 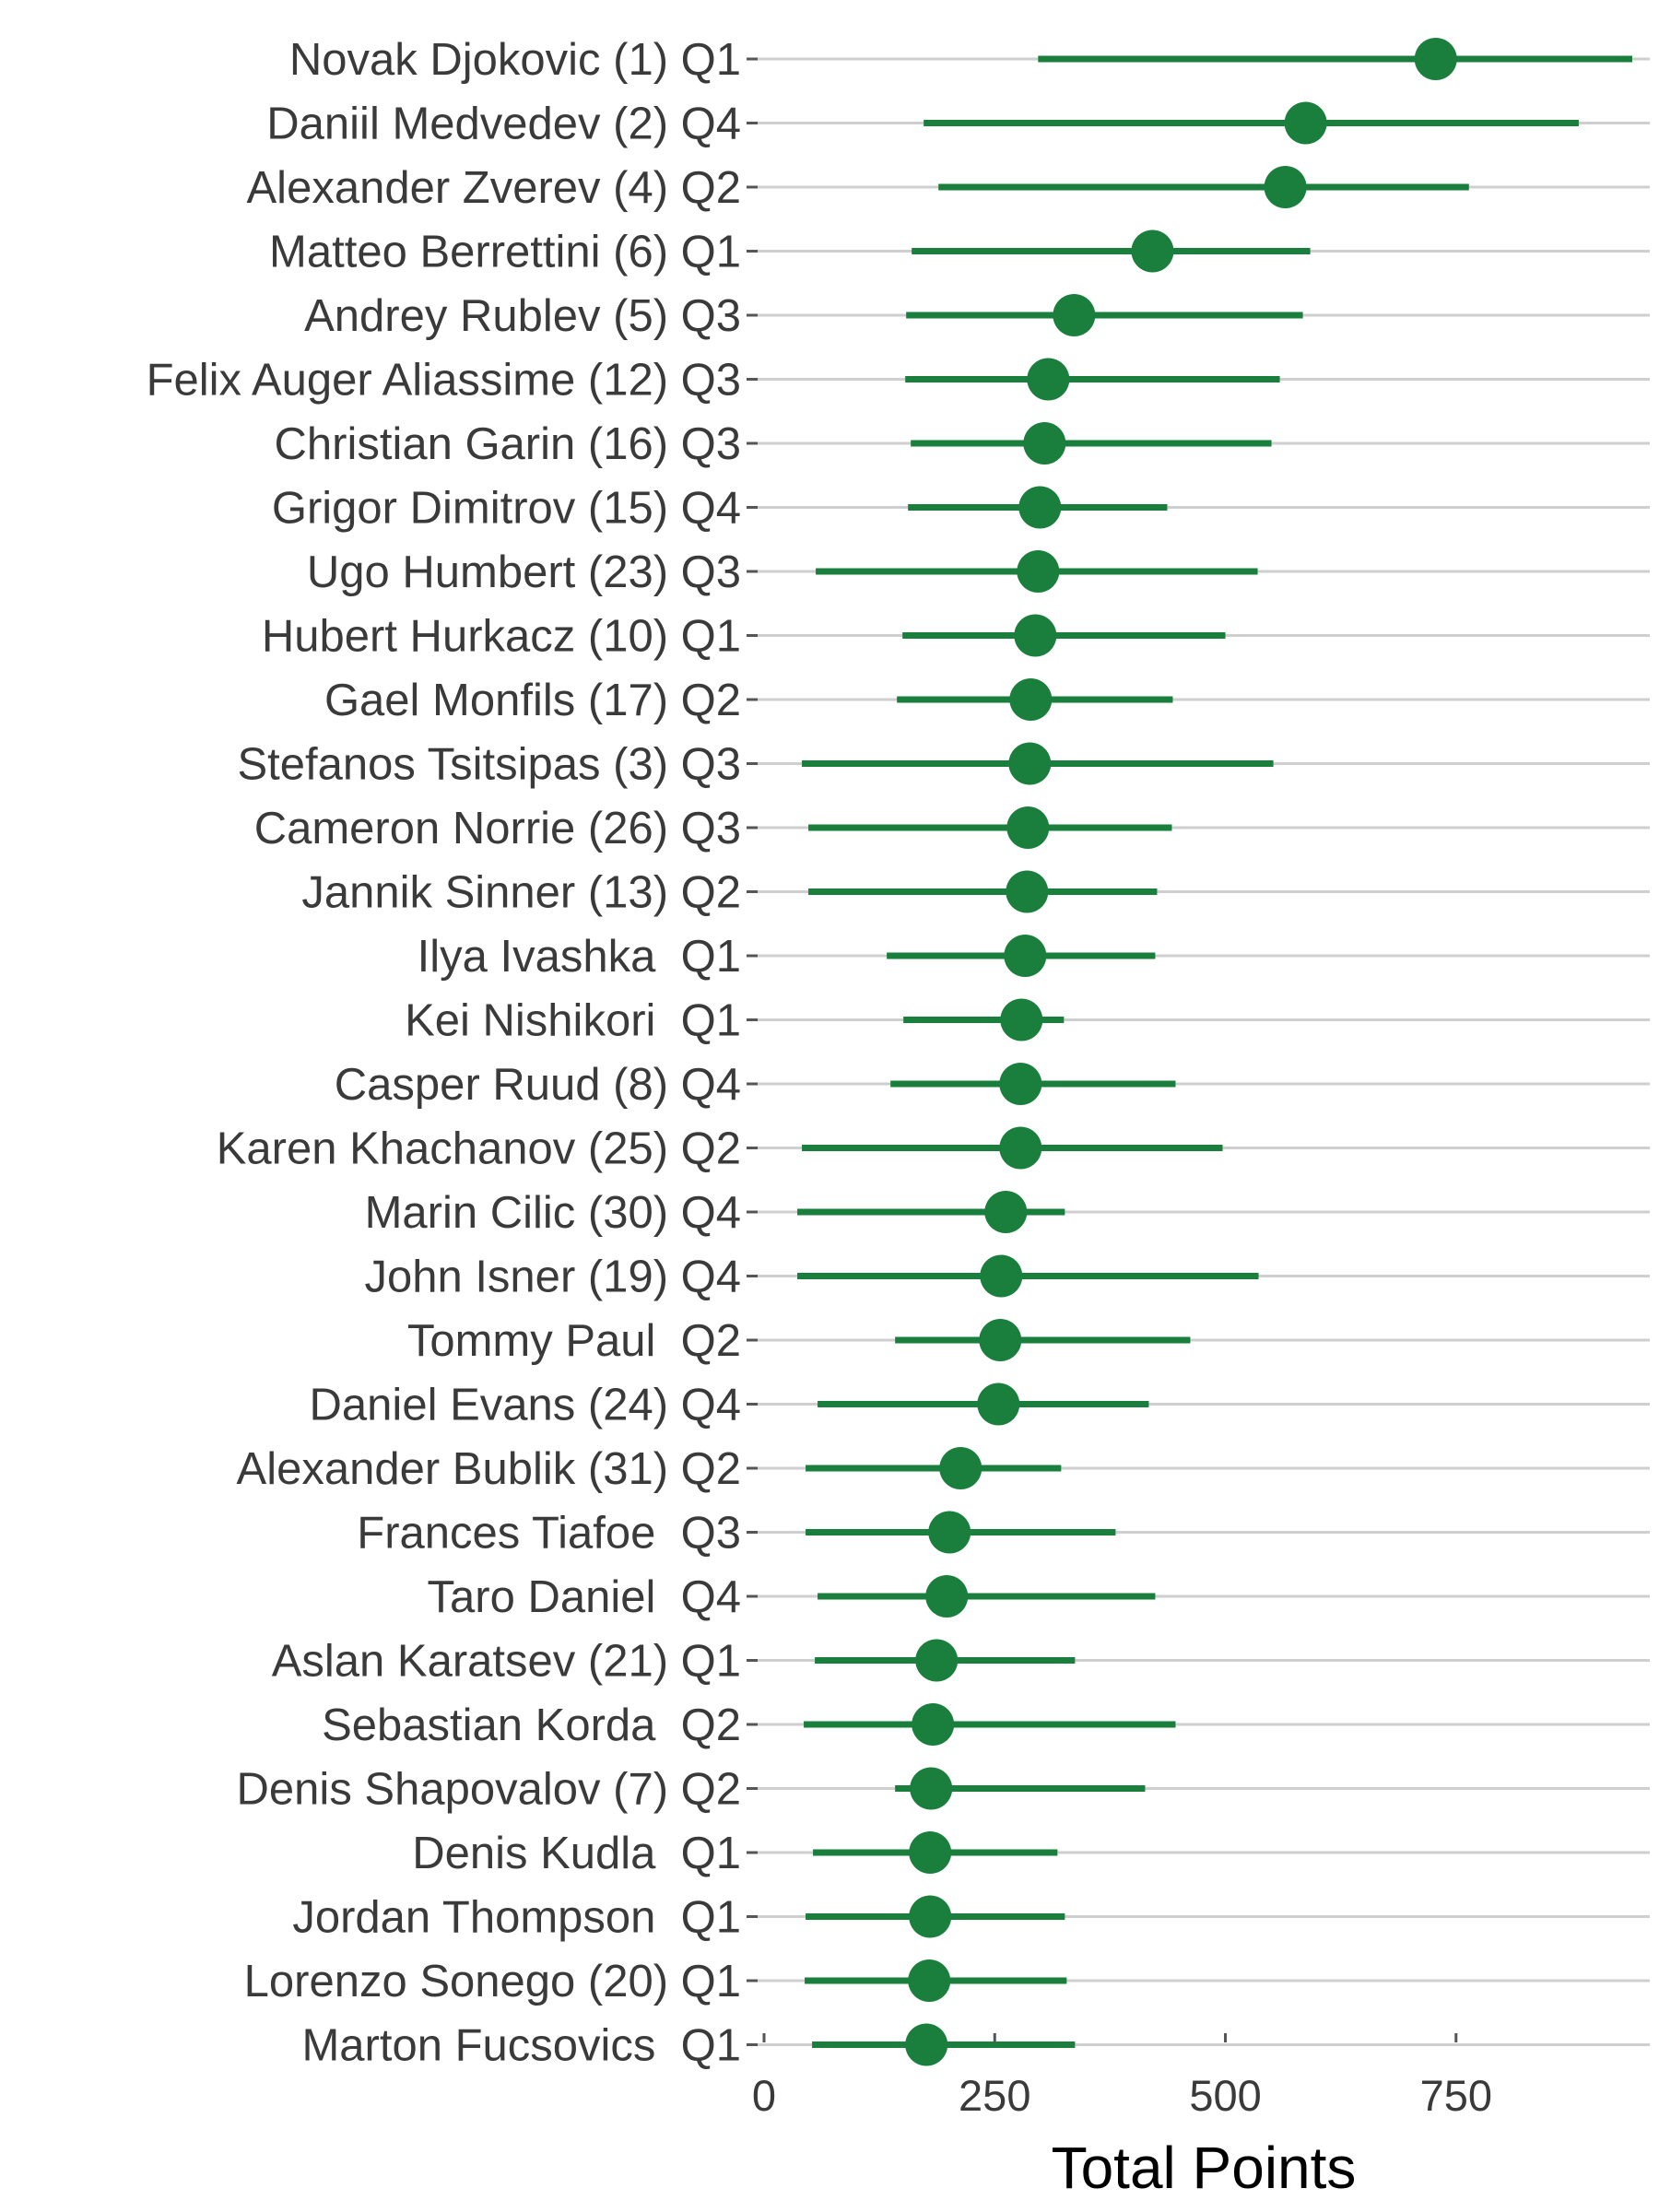 What do you see at coordinates (752, 1051) in the screenshot?
I see `y-axis-ticks` at bounding box center [752, 1051].